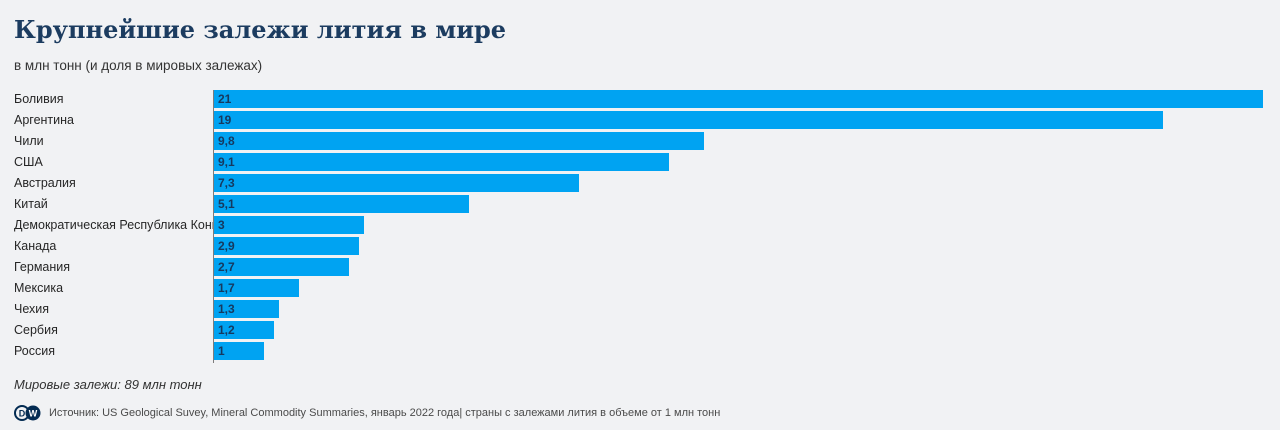 This screenshot has width=1280, height=430. I want to click on bar-value-label: 2,7, so click(226, 267).